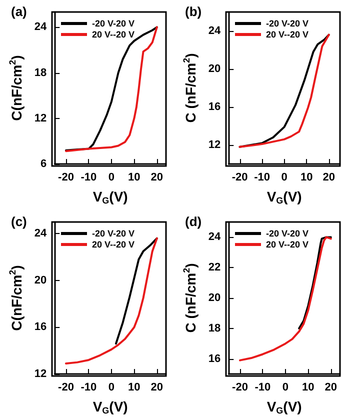  Describe the element at coordinates (19, 221) in the screenshot. I see `chart-title: (c)` at that location.